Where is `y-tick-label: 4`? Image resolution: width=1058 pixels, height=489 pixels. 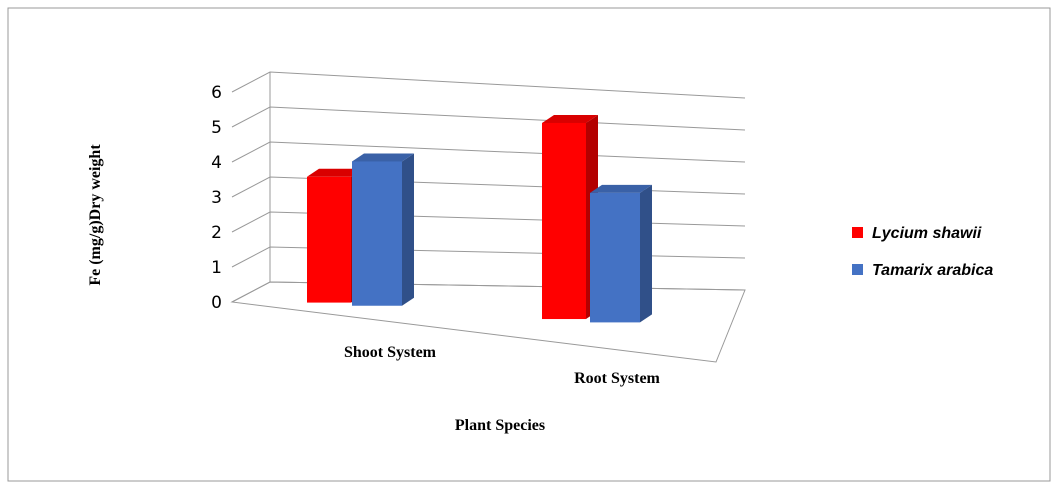
y-tick-label: 4 is located at coordinates (216, 163).